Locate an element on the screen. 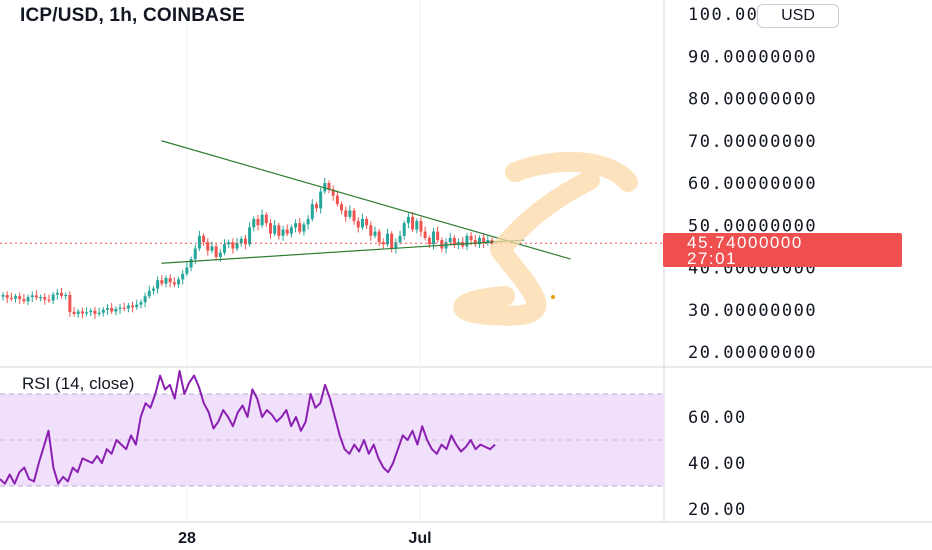  currency-button: USD is located at coordinates (798, 16).